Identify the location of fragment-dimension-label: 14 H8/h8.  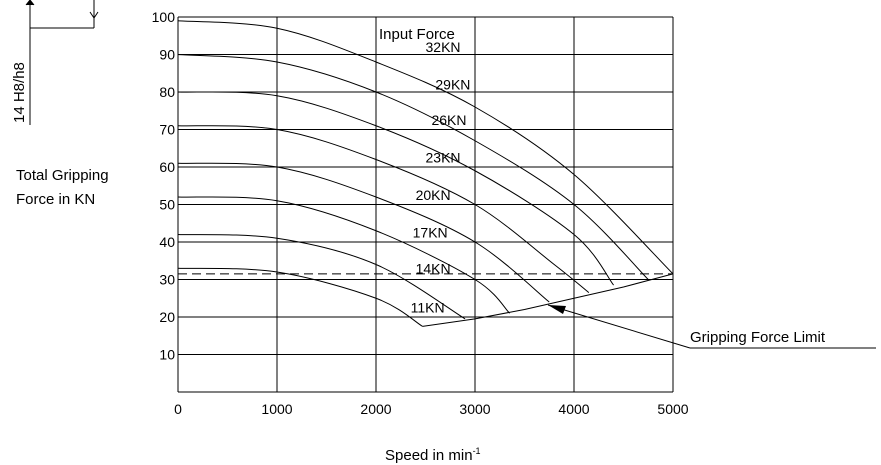
(19, 92).